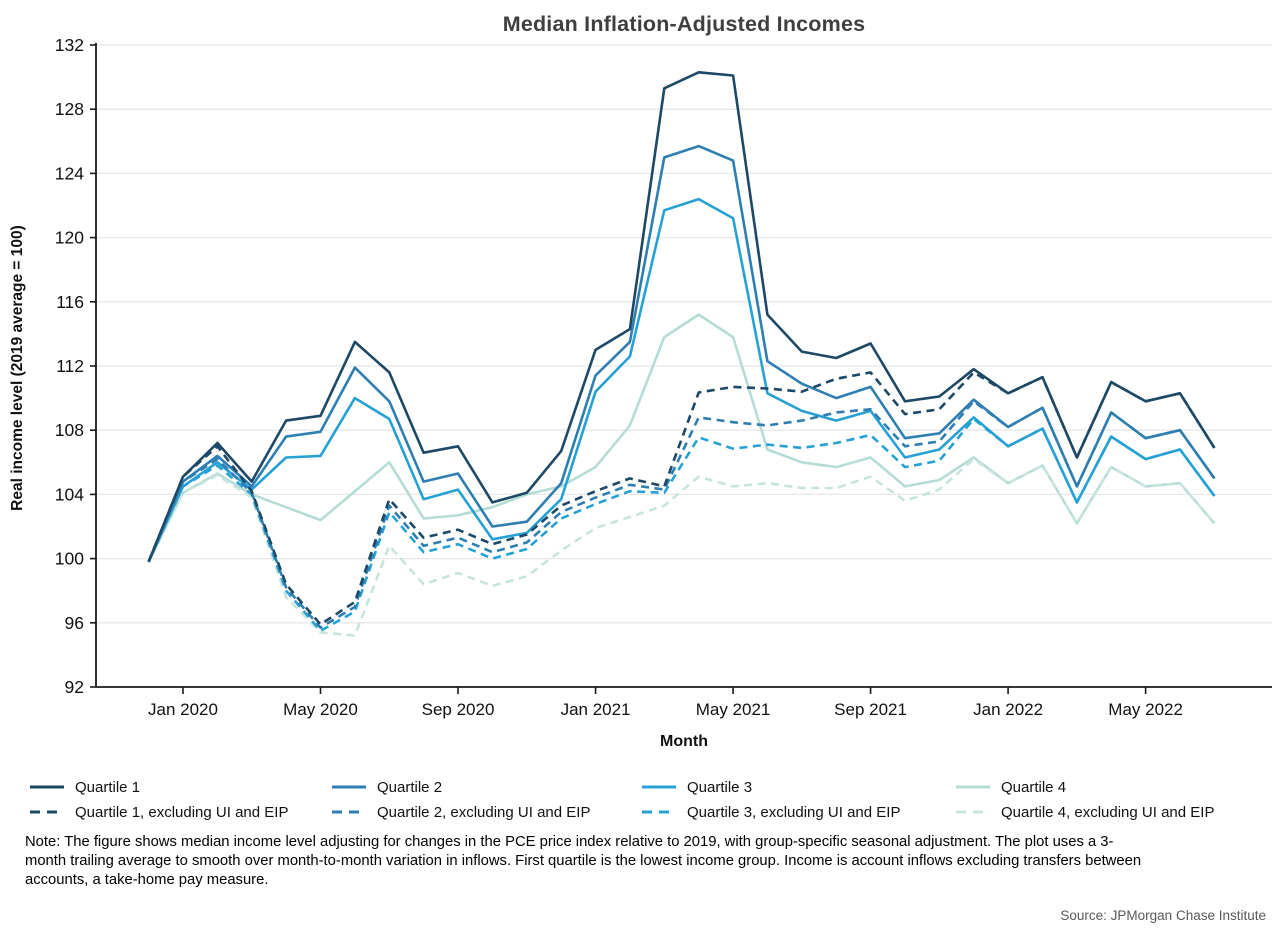 Image resolution: width=1280 pixels, height=938 pixels. I want to click on y-tick-label: 100, so click(69, 559).